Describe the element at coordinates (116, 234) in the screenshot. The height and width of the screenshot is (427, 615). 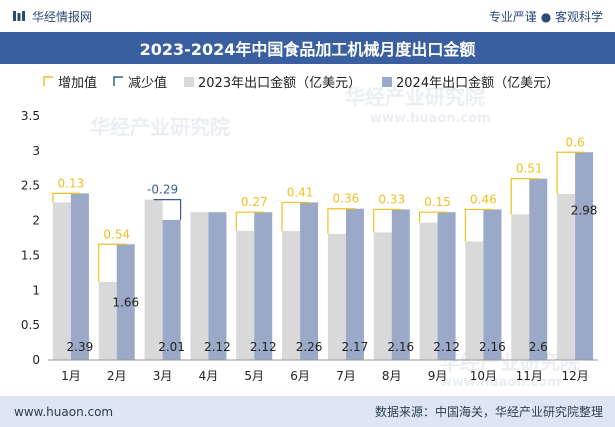
I see `change-label: 0.54` at that location.